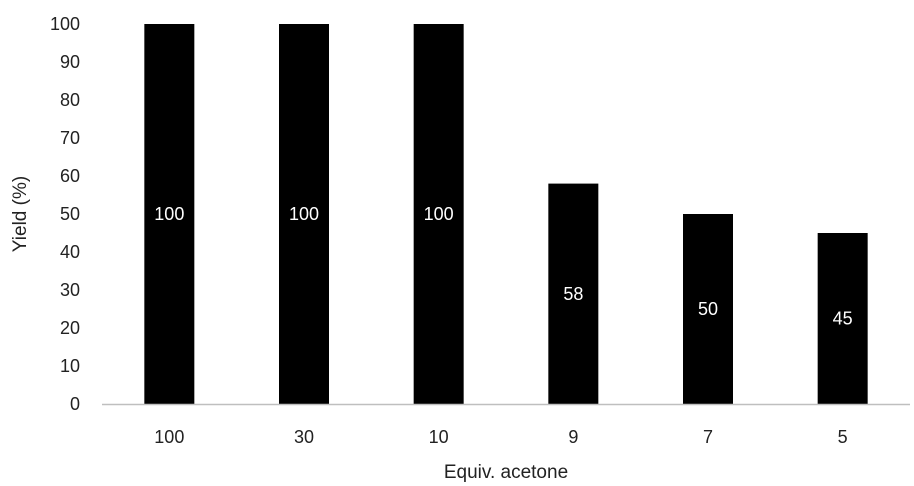  What do you see at coordinates (843, 437) in the screenshot?
I see `x-tick-label: 5` at bounding box center [843, 437].